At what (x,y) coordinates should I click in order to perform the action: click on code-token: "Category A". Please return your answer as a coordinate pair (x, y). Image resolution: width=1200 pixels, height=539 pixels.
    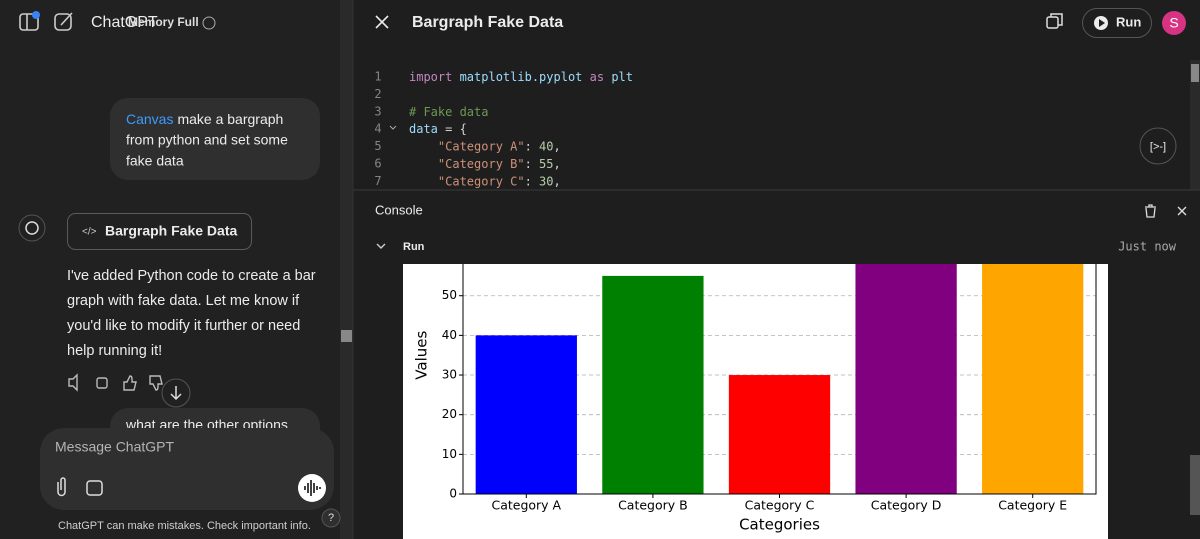
    Looking at the image, I should click on (467, 146).